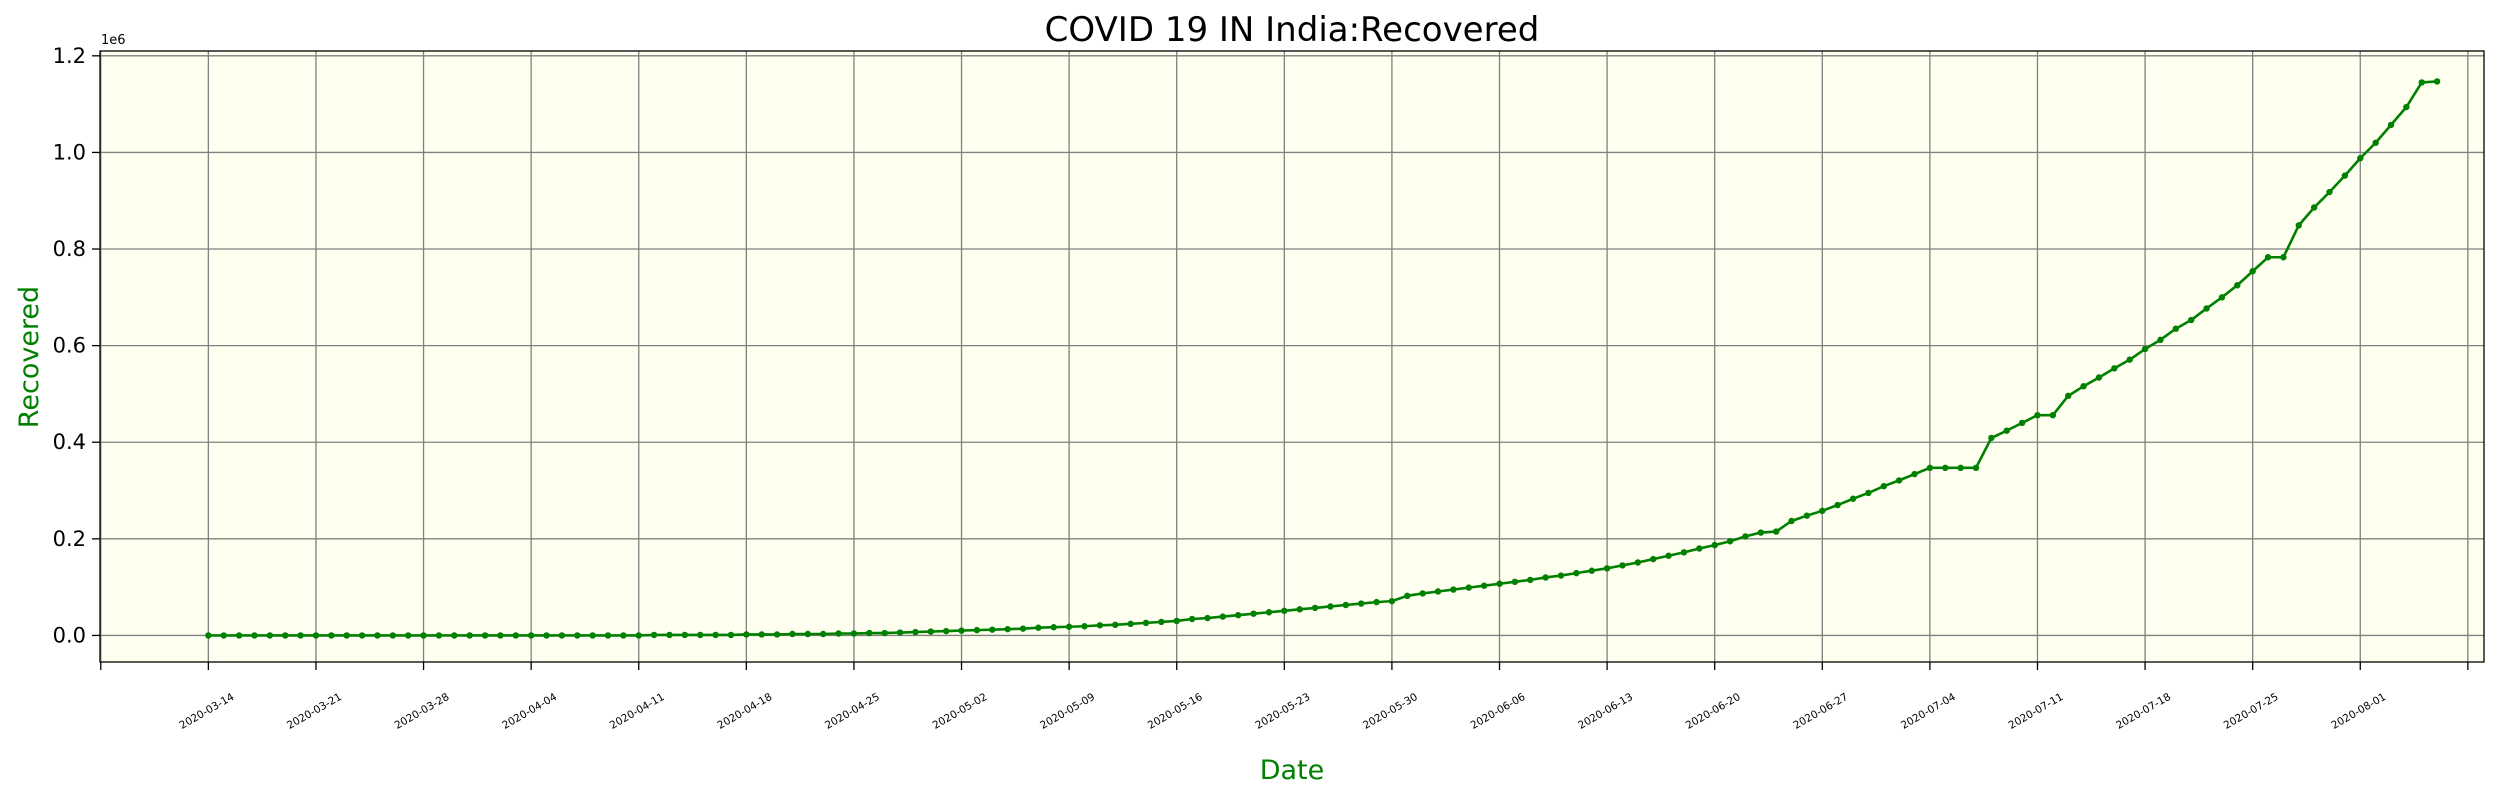 The height and width of the screenshot is (800, 2500). Describe the element at coordinates (2358, 711) in the screenshot. I see `x-tick-label: 2020-08-01` at that location.